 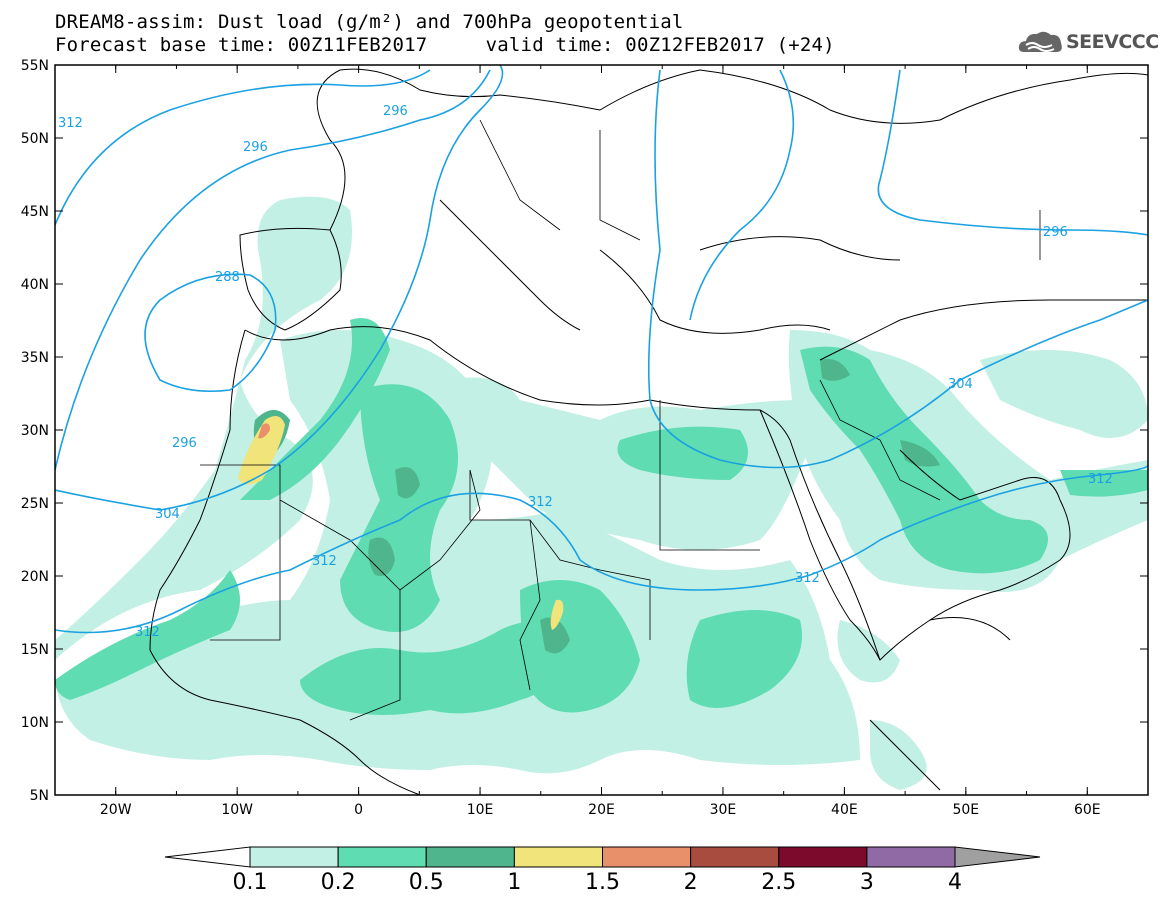 What do you see at coordinates (237, 810) in the screenshot?
I see `lon-tick-label: 10W` at bounding box center [237, 810].